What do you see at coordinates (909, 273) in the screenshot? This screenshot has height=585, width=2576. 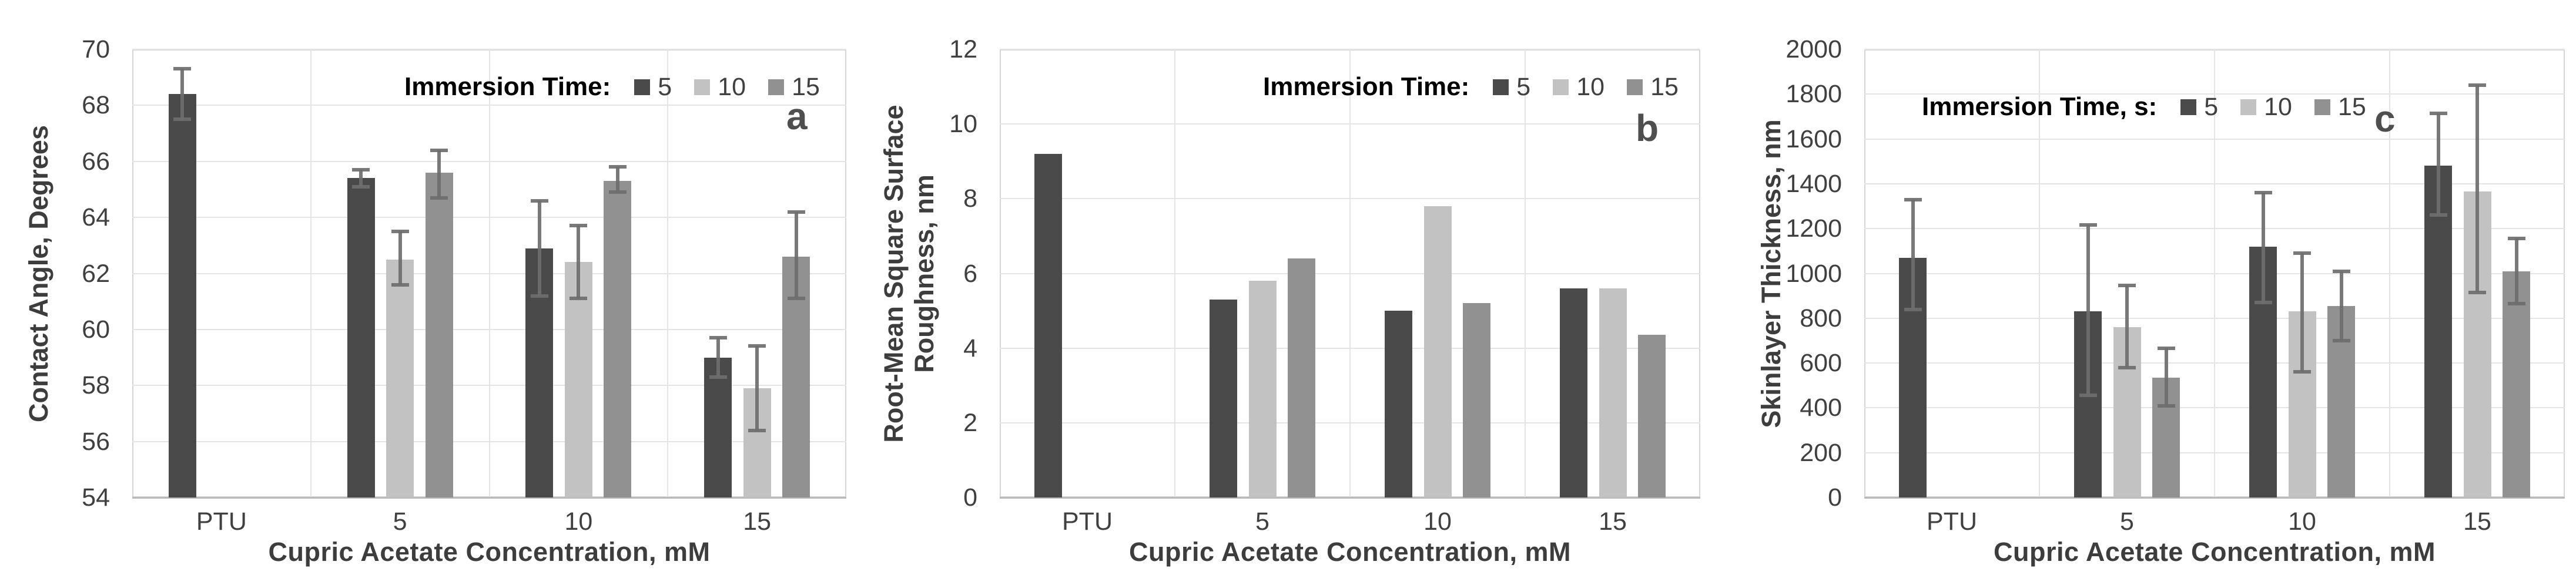 I see `y-axis-title: Root-Mean Square Surface Roughness, nm` at bounding box center [909, 273].